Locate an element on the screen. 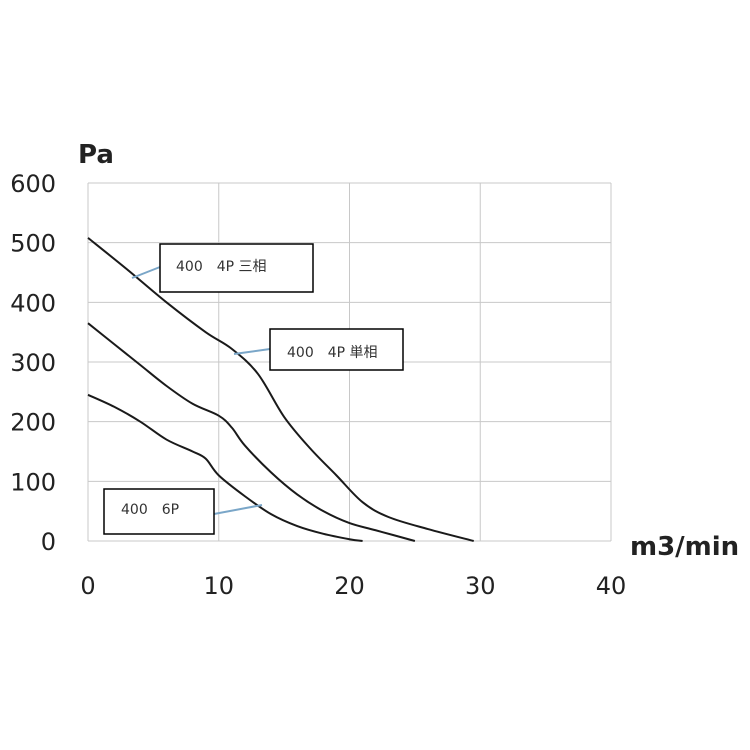 The width and height of the screenshot is (750, 750). y-tick-label: 300 is located at coordinates (33, 363).